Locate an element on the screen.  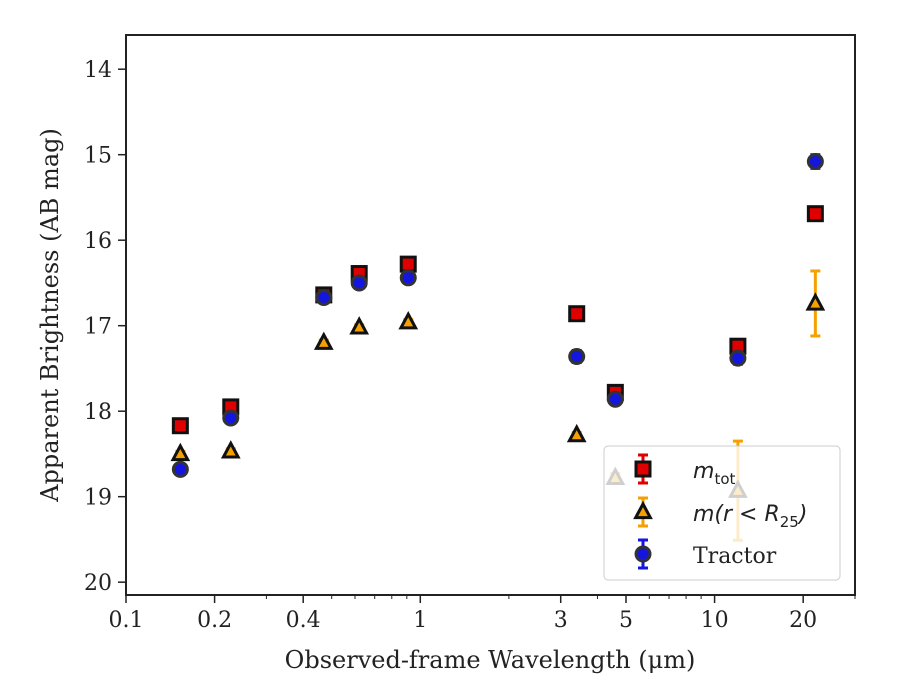
legend-swatches is located at coordinates (643, 511).